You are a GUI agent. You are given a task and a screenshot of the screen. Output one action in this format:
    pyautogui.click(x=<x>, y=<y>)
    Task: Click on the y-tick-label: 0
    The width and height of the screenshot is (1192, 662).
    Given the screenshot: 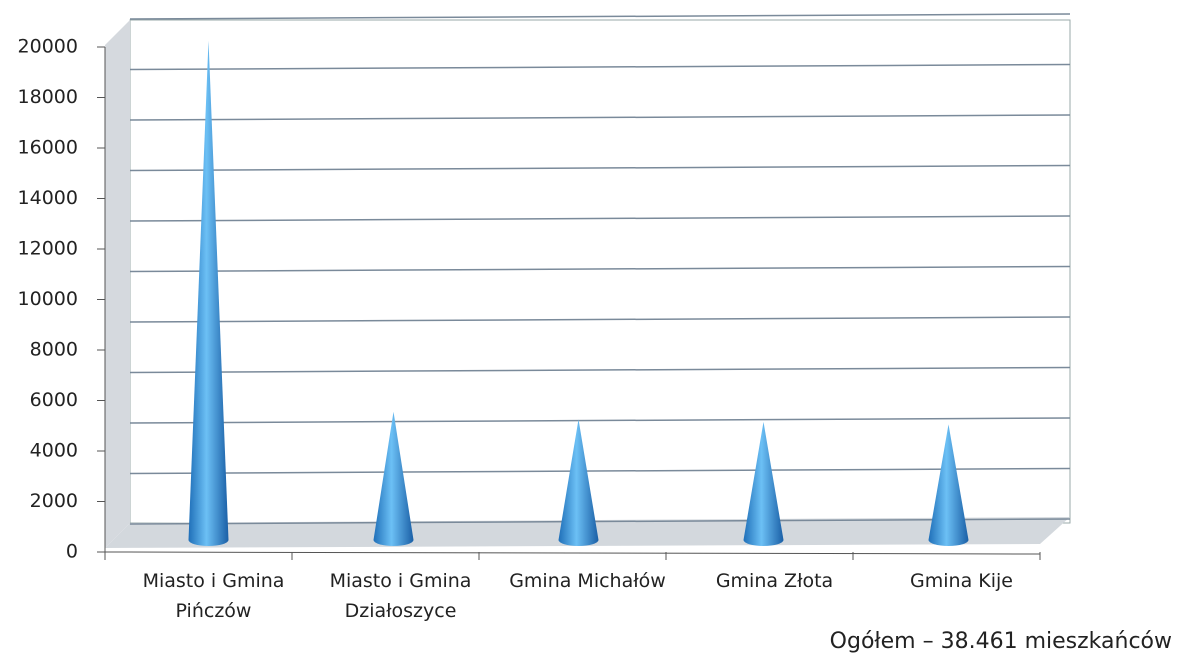 What is the action you would take?
    pyautogui.click(x=72, y=552)
    